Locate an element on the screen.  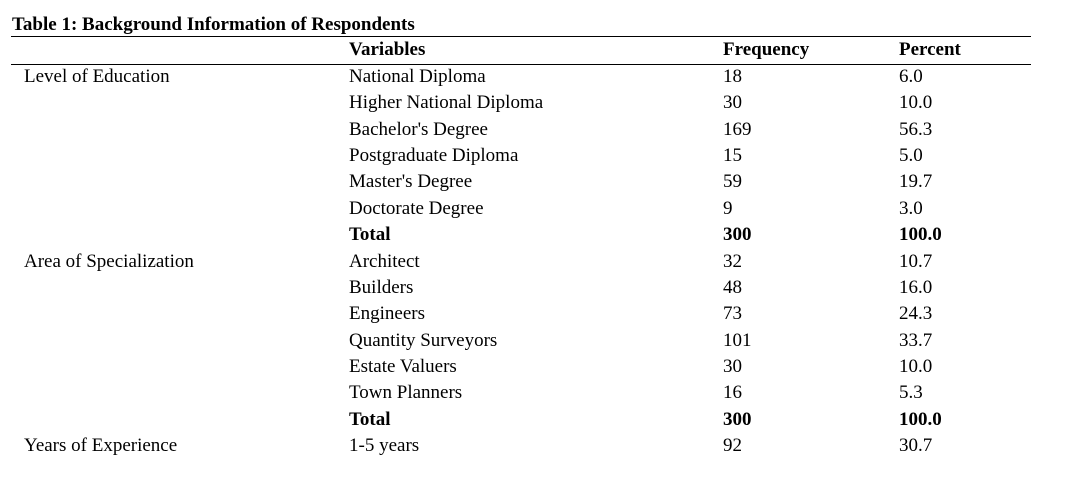
table-row: Town Planners 16 5.3 is located at coordinates (539, 393).